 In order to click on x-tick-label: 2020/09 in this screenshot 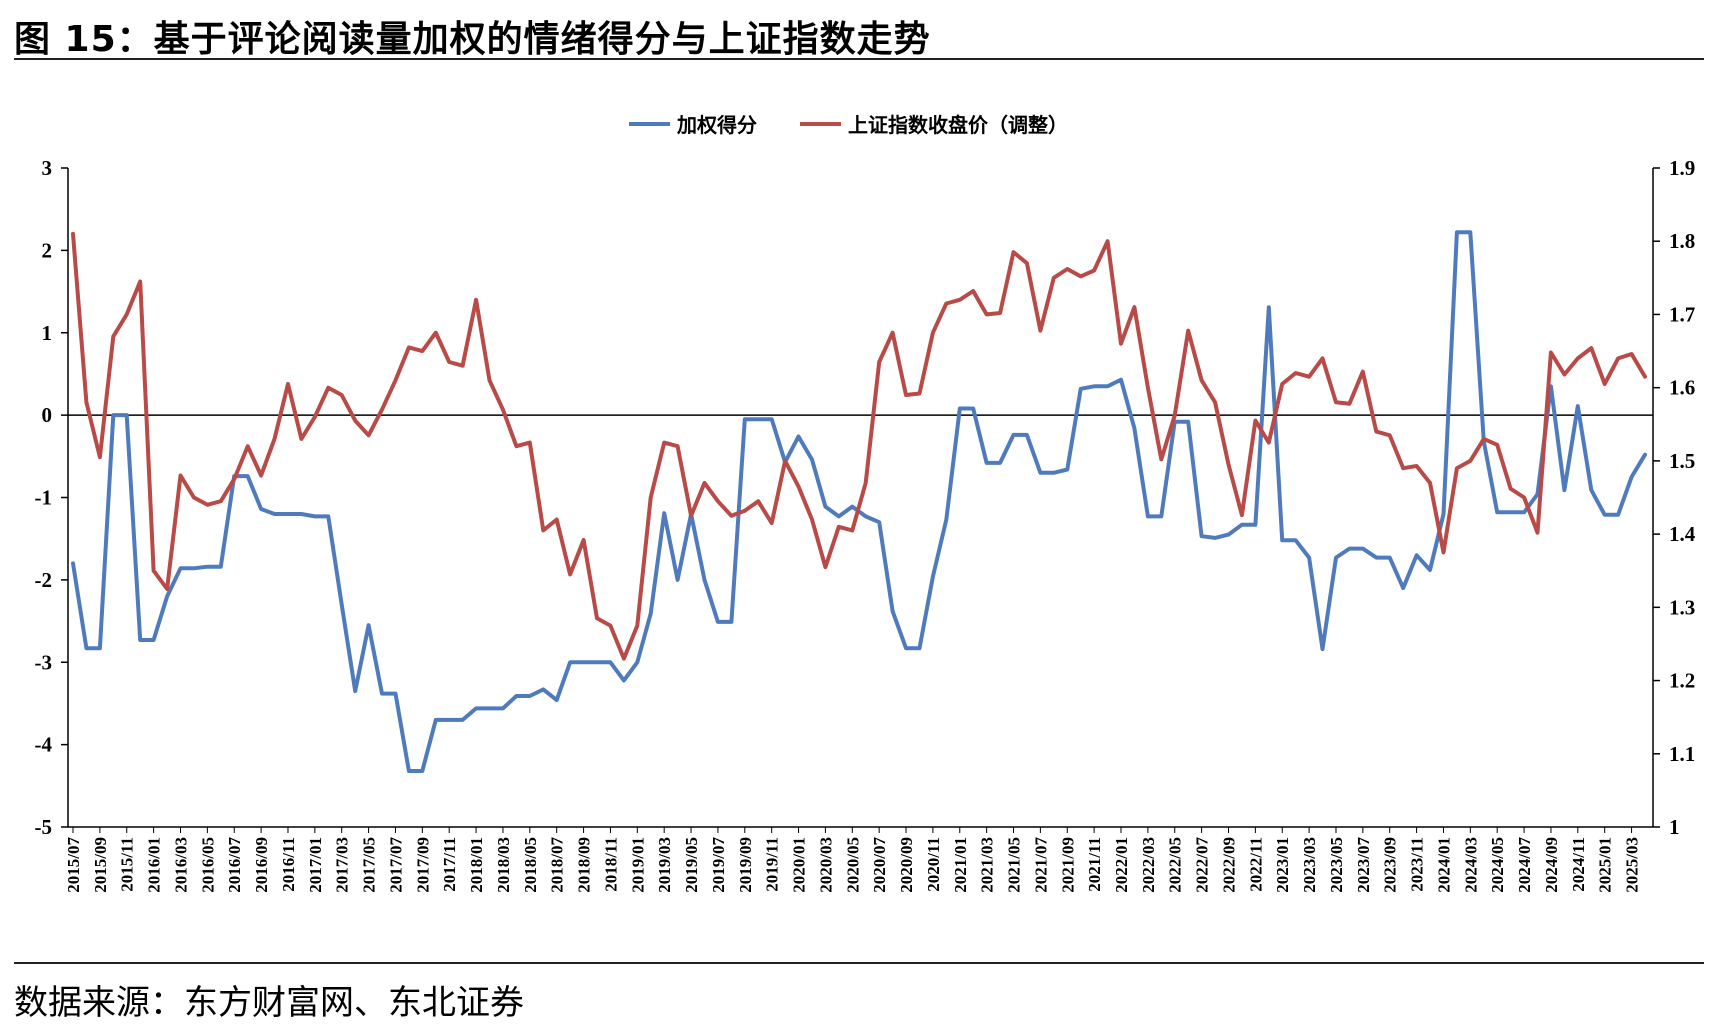, I will do `click(906, 865)`.